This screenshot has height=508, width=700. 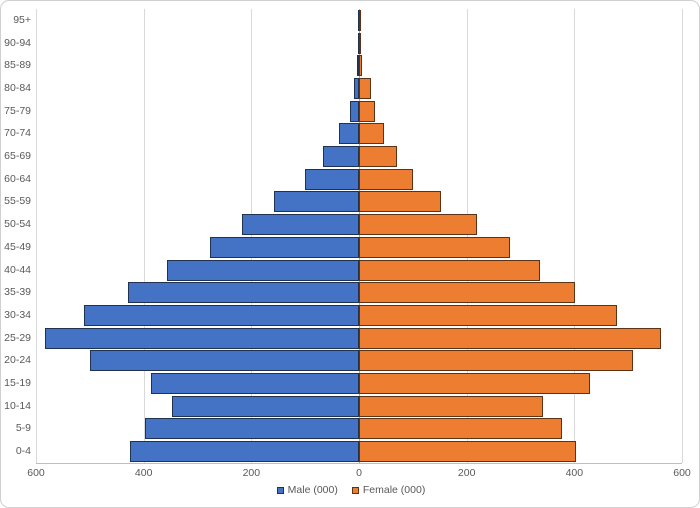 I want to click on age-label: 0-4, so click(x=23, y=451).